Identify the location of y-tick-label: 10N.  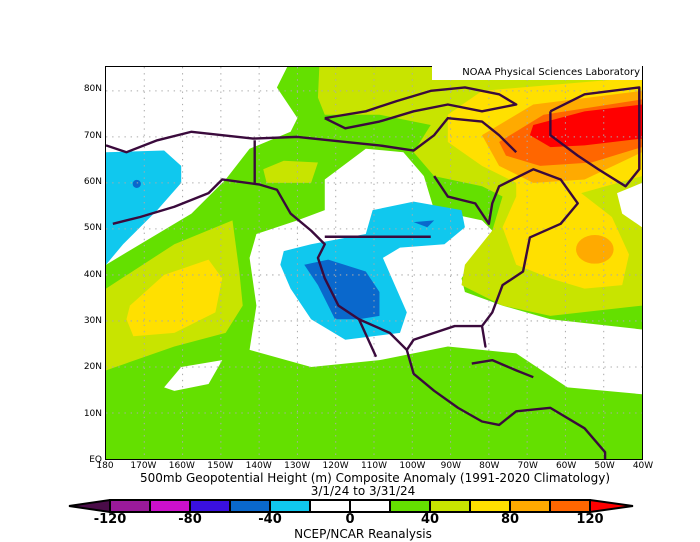
(92, 413).